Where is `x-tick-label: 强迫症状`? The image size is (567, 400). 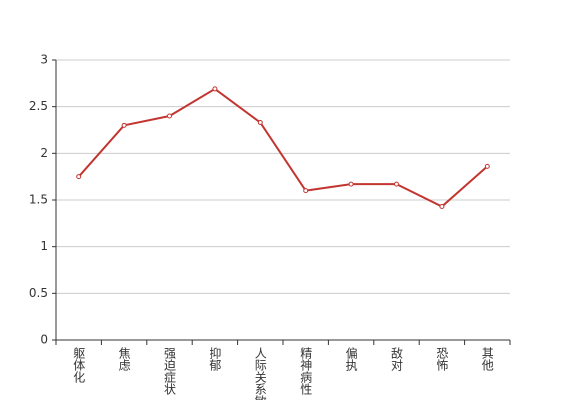
x-tick-label: 强迫症状 is located at coordinates (170, 371).